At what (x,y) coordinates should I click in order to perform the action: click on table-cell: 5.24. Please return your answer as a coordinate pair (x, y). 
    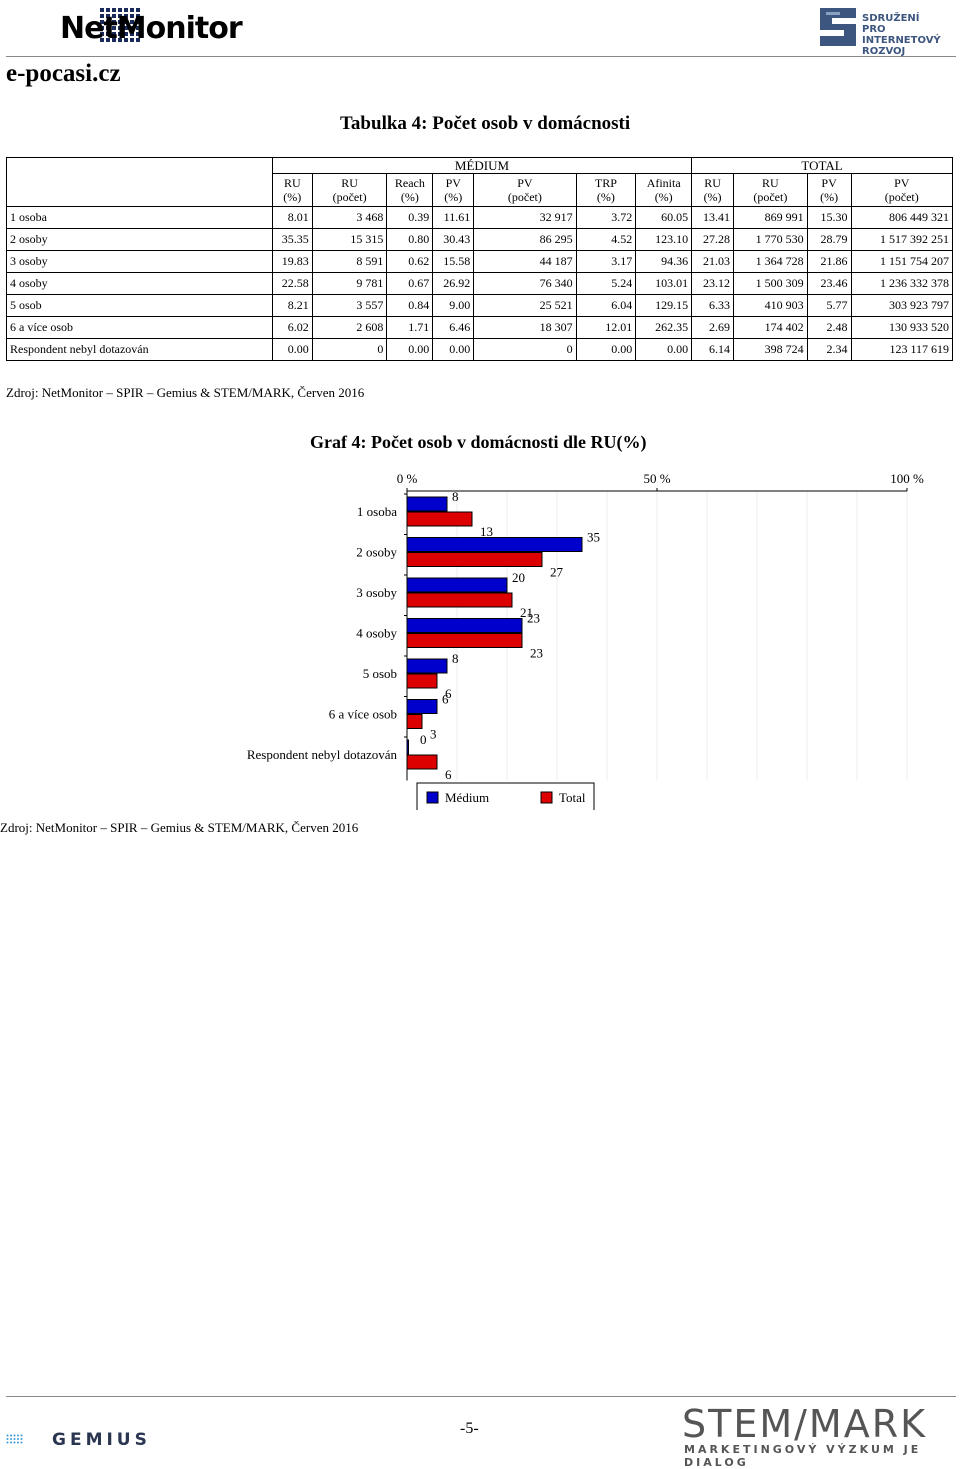
    Looking at the image, I should click on (606, 283).